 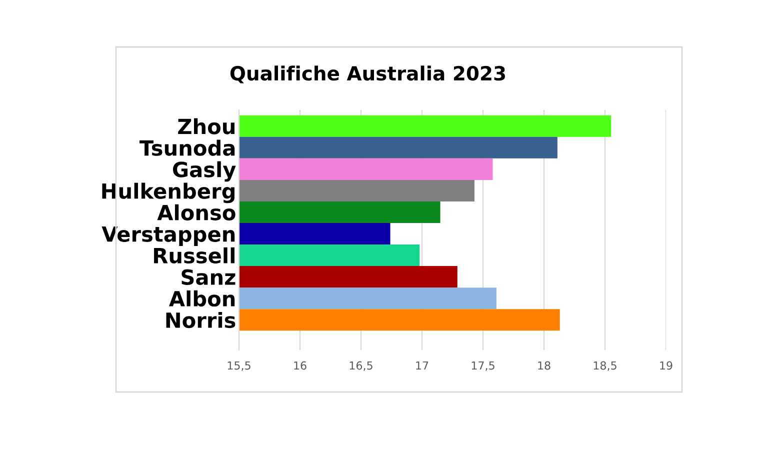 I want to click on chart-title: Qualifiche Australia 2023, so click(x=367, y=75).